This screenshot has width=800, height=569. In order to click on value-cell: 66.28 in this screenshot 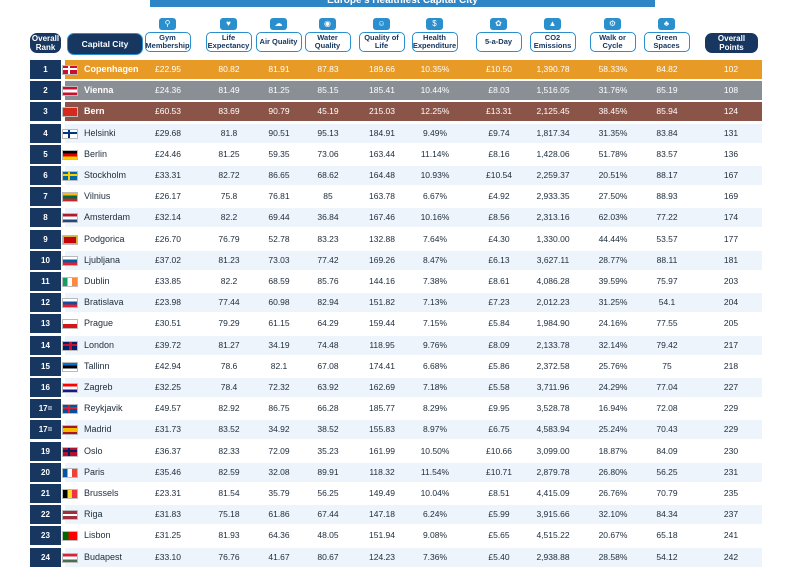, I will do `click(328, 408)`.